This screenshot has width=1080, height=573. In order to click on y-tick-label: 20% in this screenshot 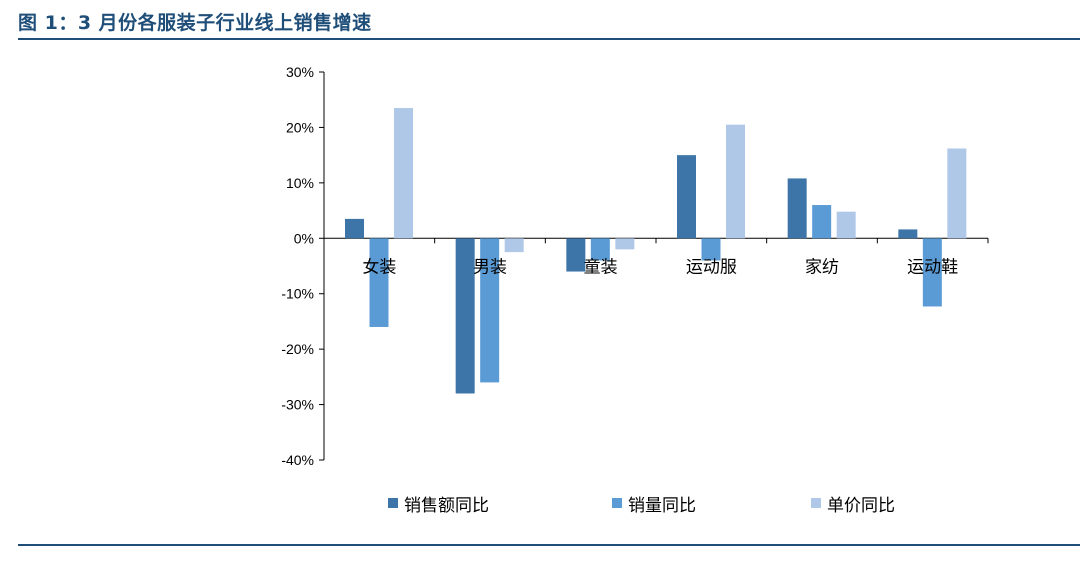, I will do `click(300, 127)`.